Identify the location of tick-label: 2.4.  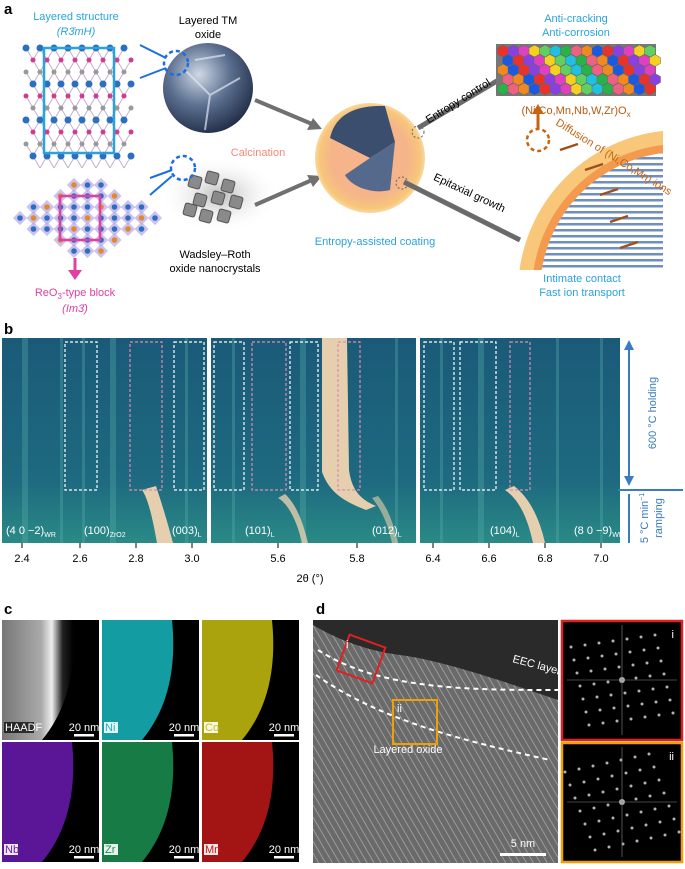
(21, 559).